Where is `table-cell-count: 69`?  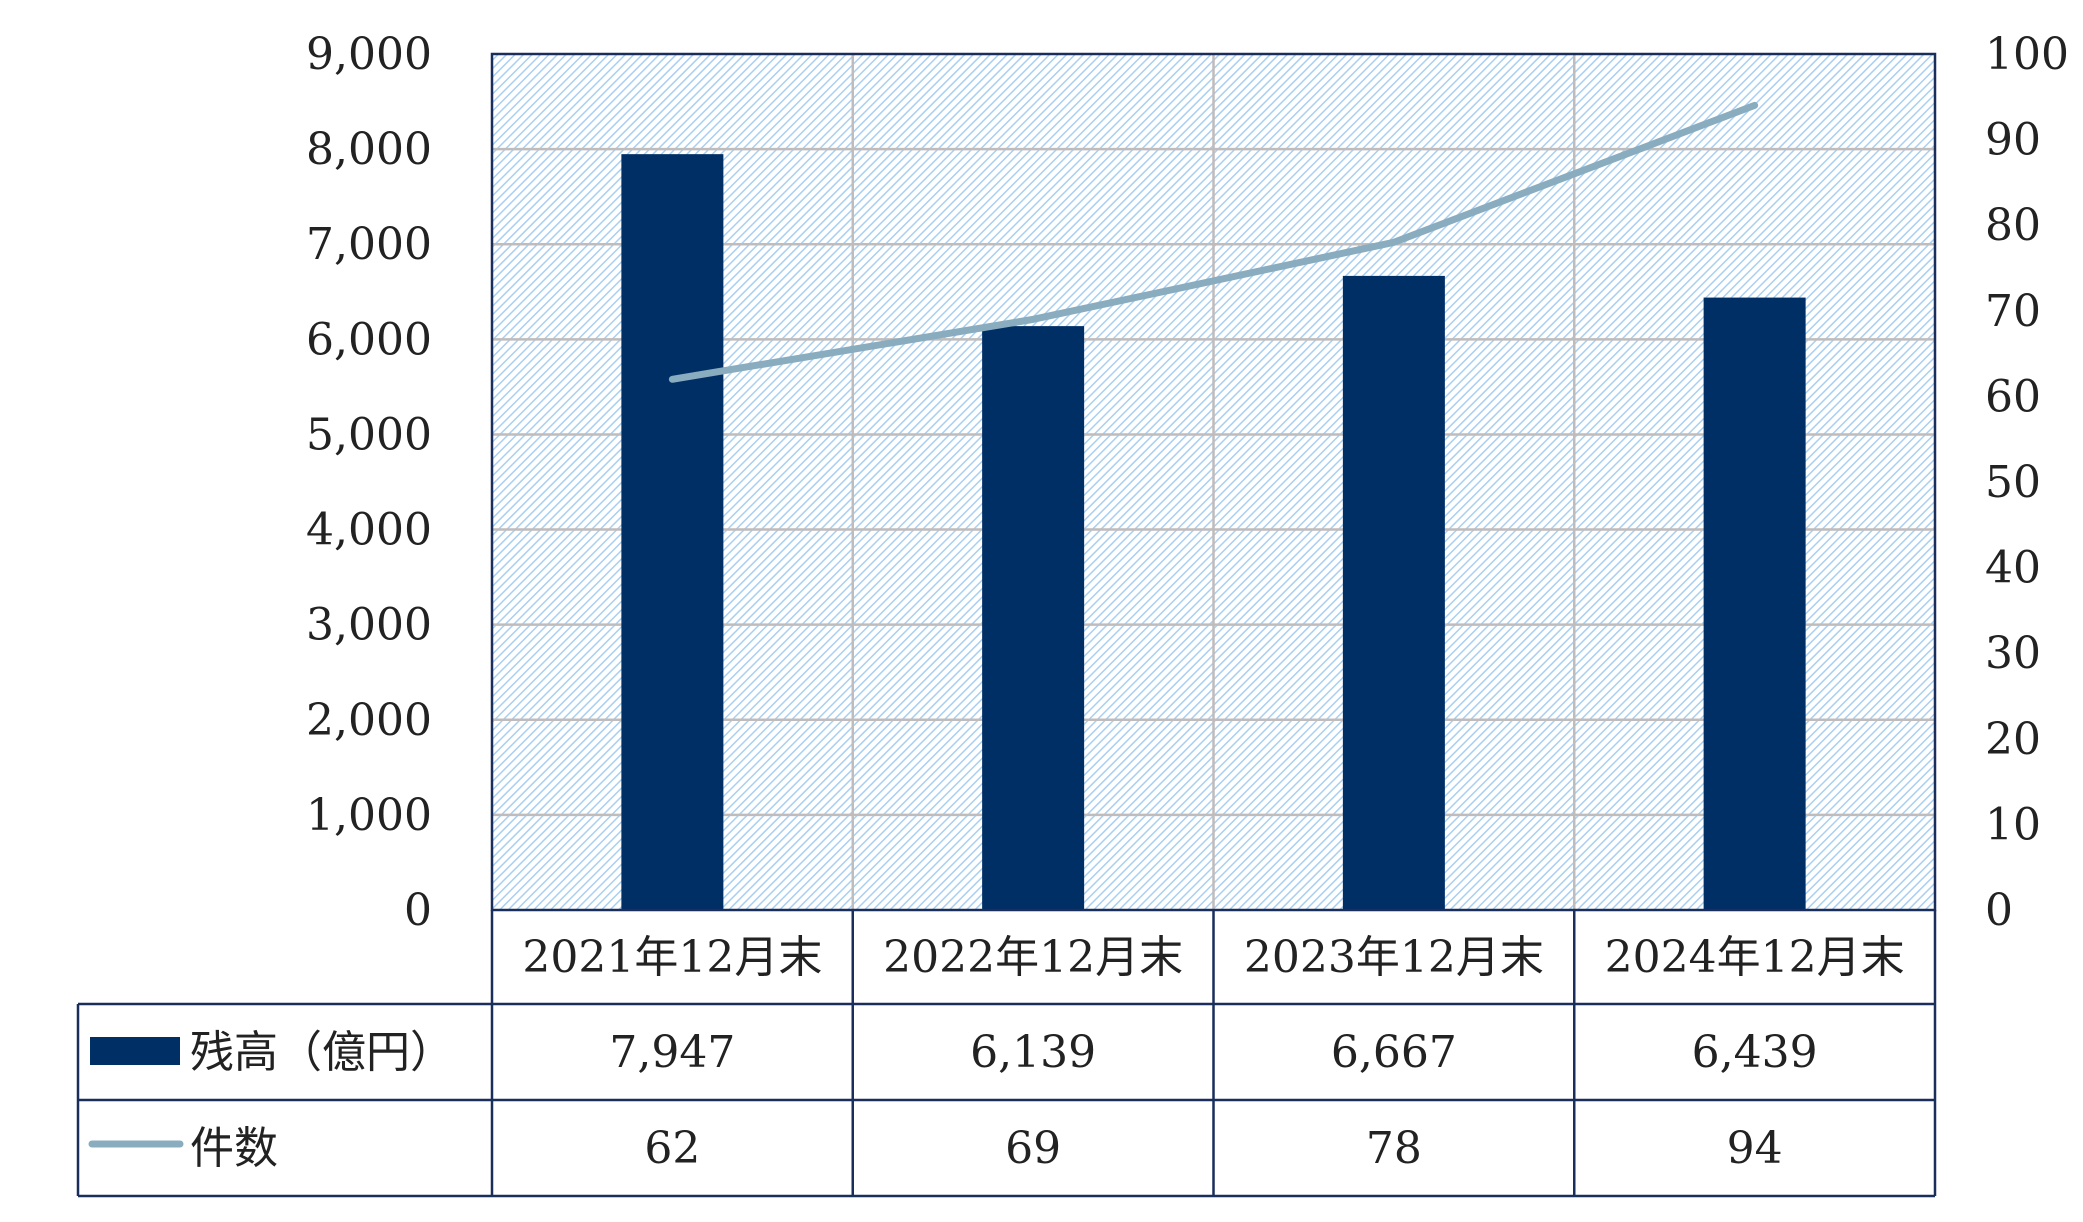 table-cell-count: 69 is located at coordinates (1033, 1148).